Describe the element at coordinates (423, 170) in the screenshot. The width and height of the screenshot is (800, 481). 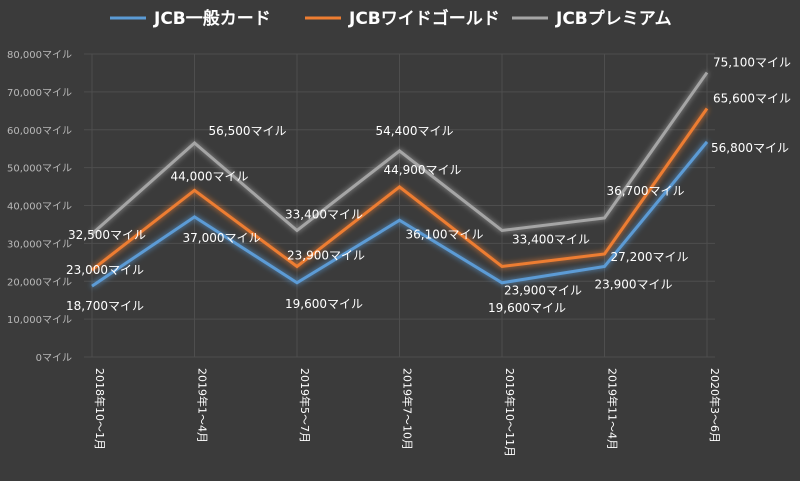
I see `data-label: 44,900マイル` at that location.